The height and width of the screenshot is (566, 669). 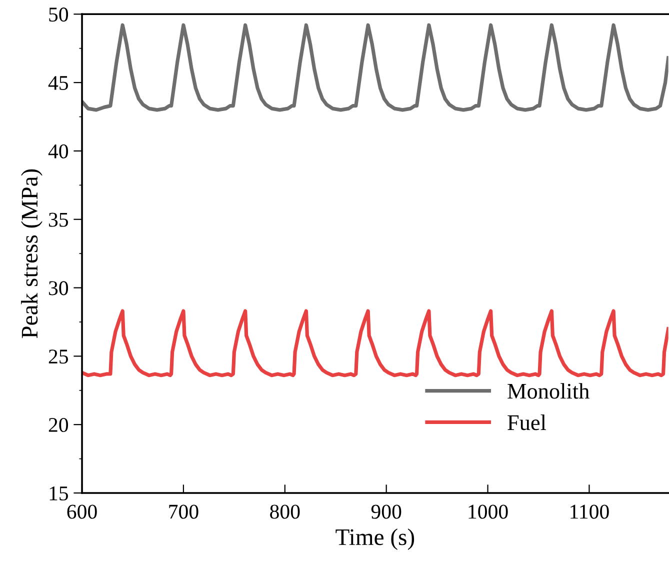 What do you see at coordinates (589, 511) in the screenshot?
I see `x-tick-label: 1100` at bounding box center [589, 511].